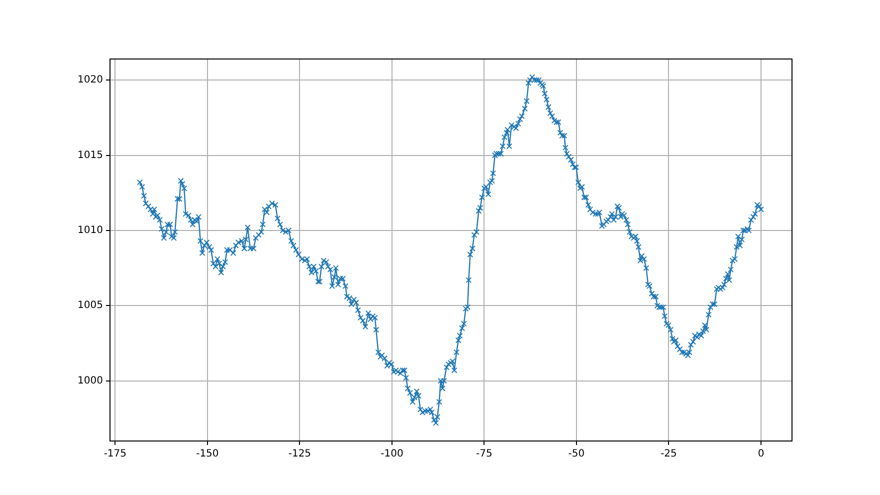 The width and height of the screenshot is (880, 495). Describe the element at coordinates (392, 454) in the screenshot. I see `x-tick-label: -100` at that location.